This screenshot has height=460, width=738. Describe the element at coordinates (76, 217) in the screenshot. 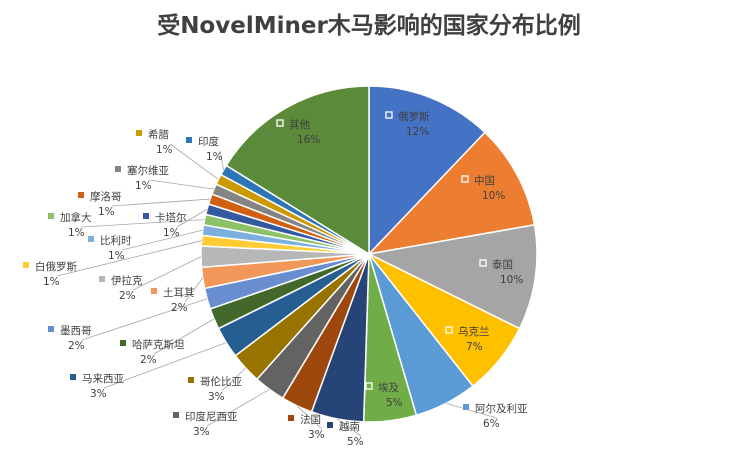

I see `slice-label-name-18: 加拿大` at that location.